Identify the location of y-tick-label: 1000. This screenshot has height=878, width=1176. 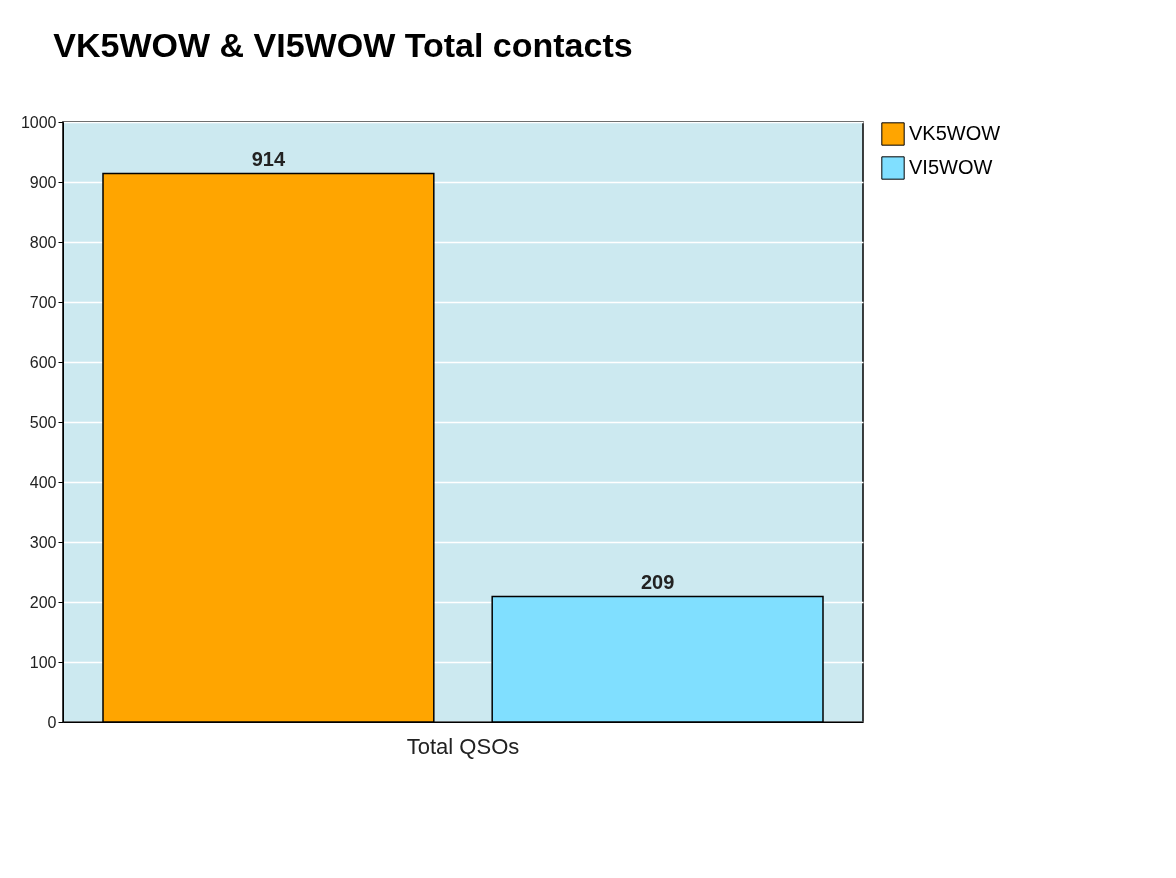
(38, 122).